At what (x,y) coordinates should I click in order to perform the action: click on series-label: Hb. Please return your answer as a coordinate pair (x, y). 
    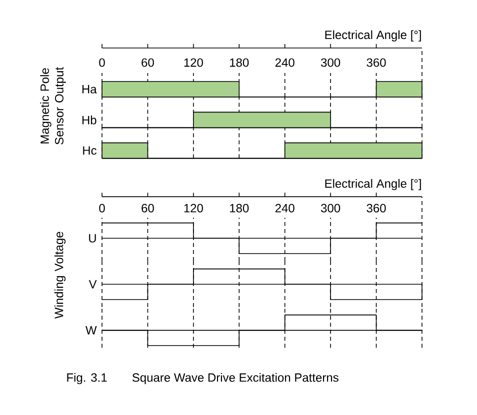
    Looking at the image, I should click on (89, 120).